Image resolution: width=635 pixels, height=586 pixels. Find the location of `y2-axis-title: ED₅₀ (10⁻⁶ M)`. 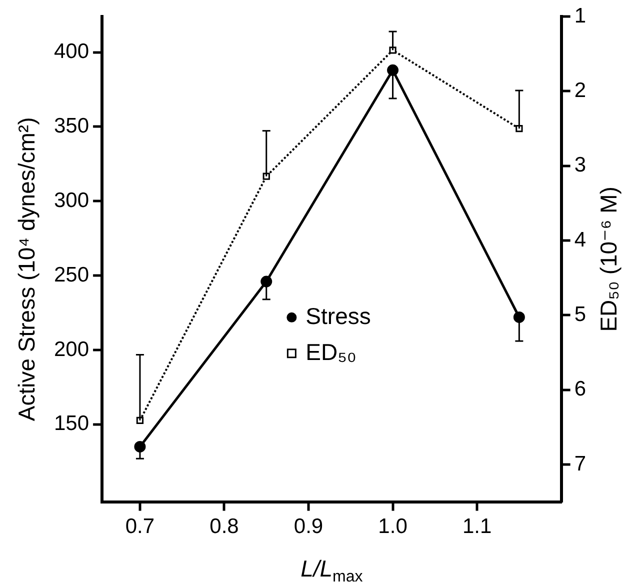

y2-axis-title: ED₅₀ (10⁻⁶ M) is located at coordinates (608, 259).